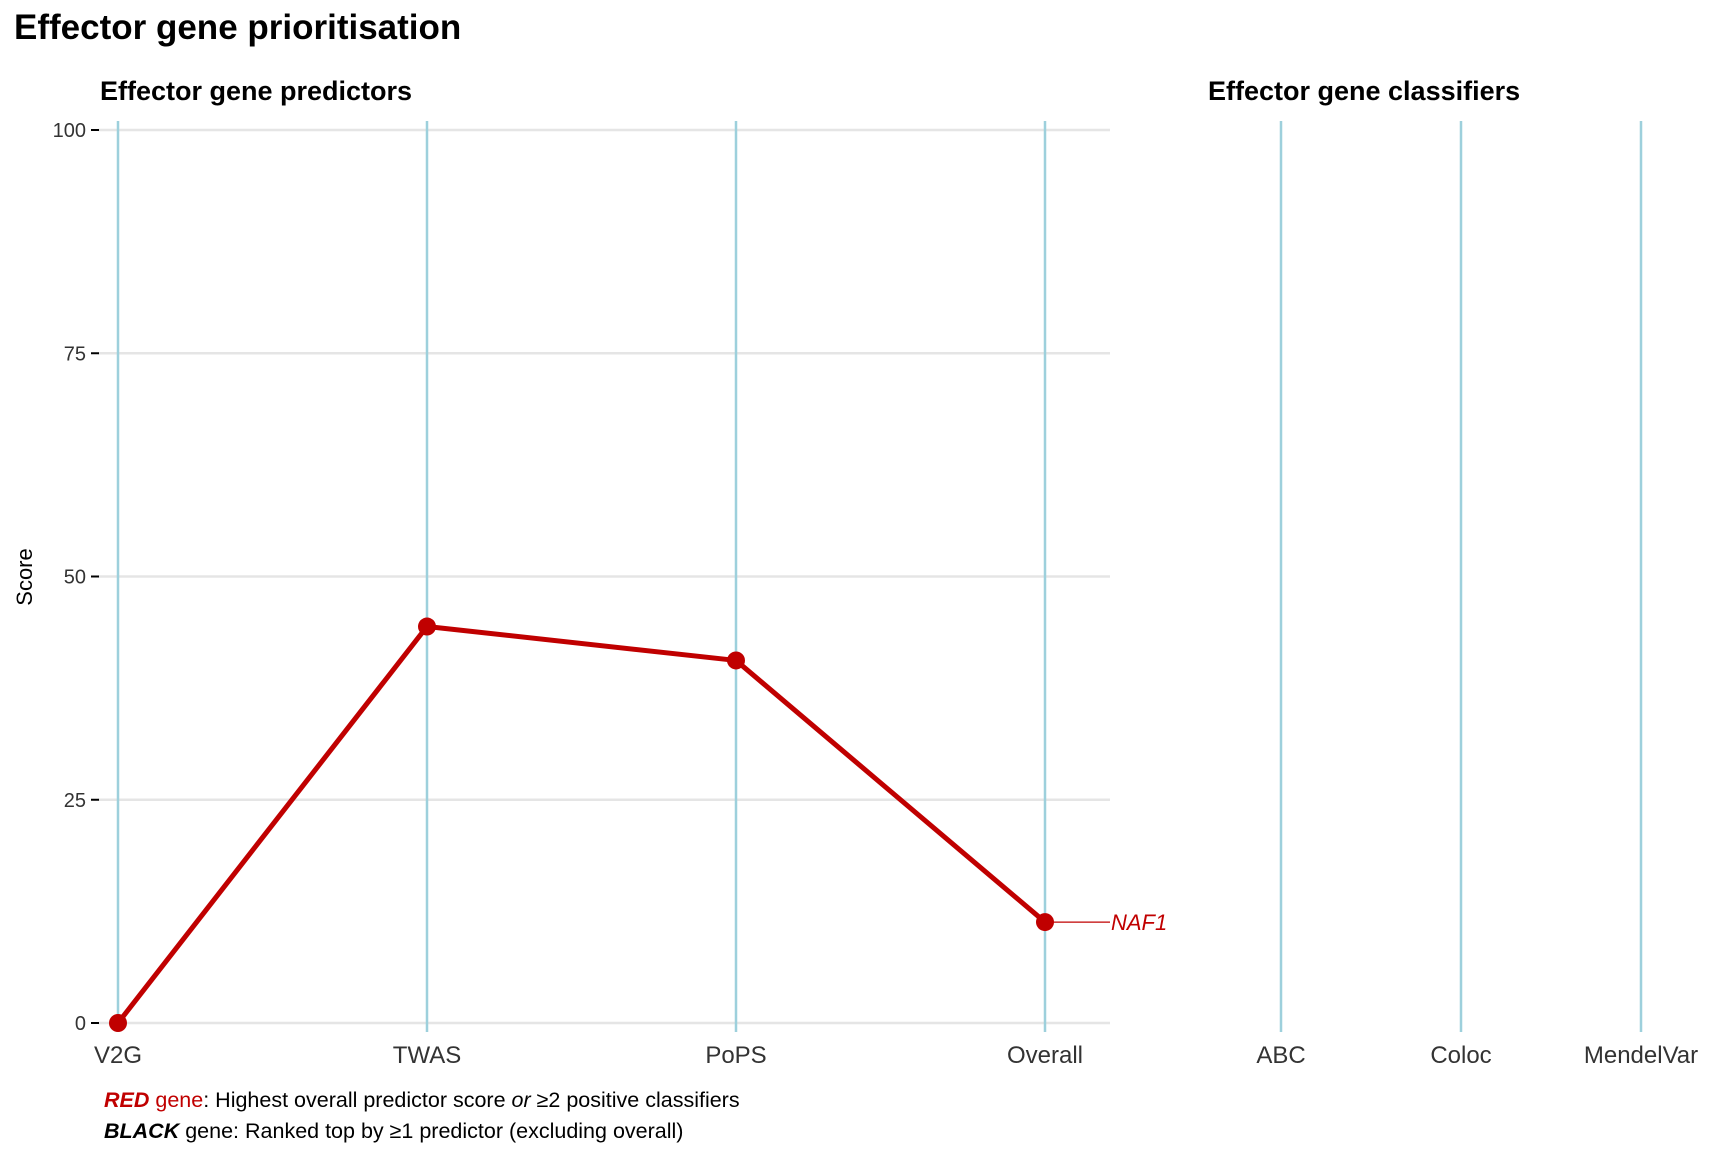  What do you see at coordinates (736, 660) in the screenshot?
I see `data-point-pops` at bounding box center [736, 660].